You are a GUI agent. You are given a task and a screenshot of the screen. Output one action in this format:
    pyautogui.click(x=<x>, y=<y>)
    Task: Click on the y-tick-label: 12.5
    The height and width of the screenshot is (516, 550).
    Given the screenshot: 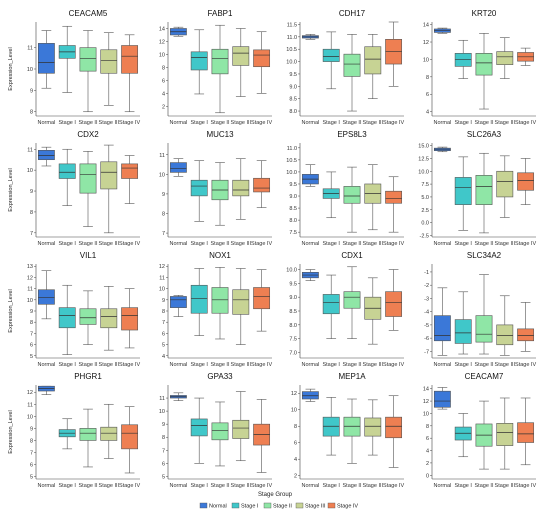 What is the action you would take?
    pyautogui.click(x=423, y=159)
    